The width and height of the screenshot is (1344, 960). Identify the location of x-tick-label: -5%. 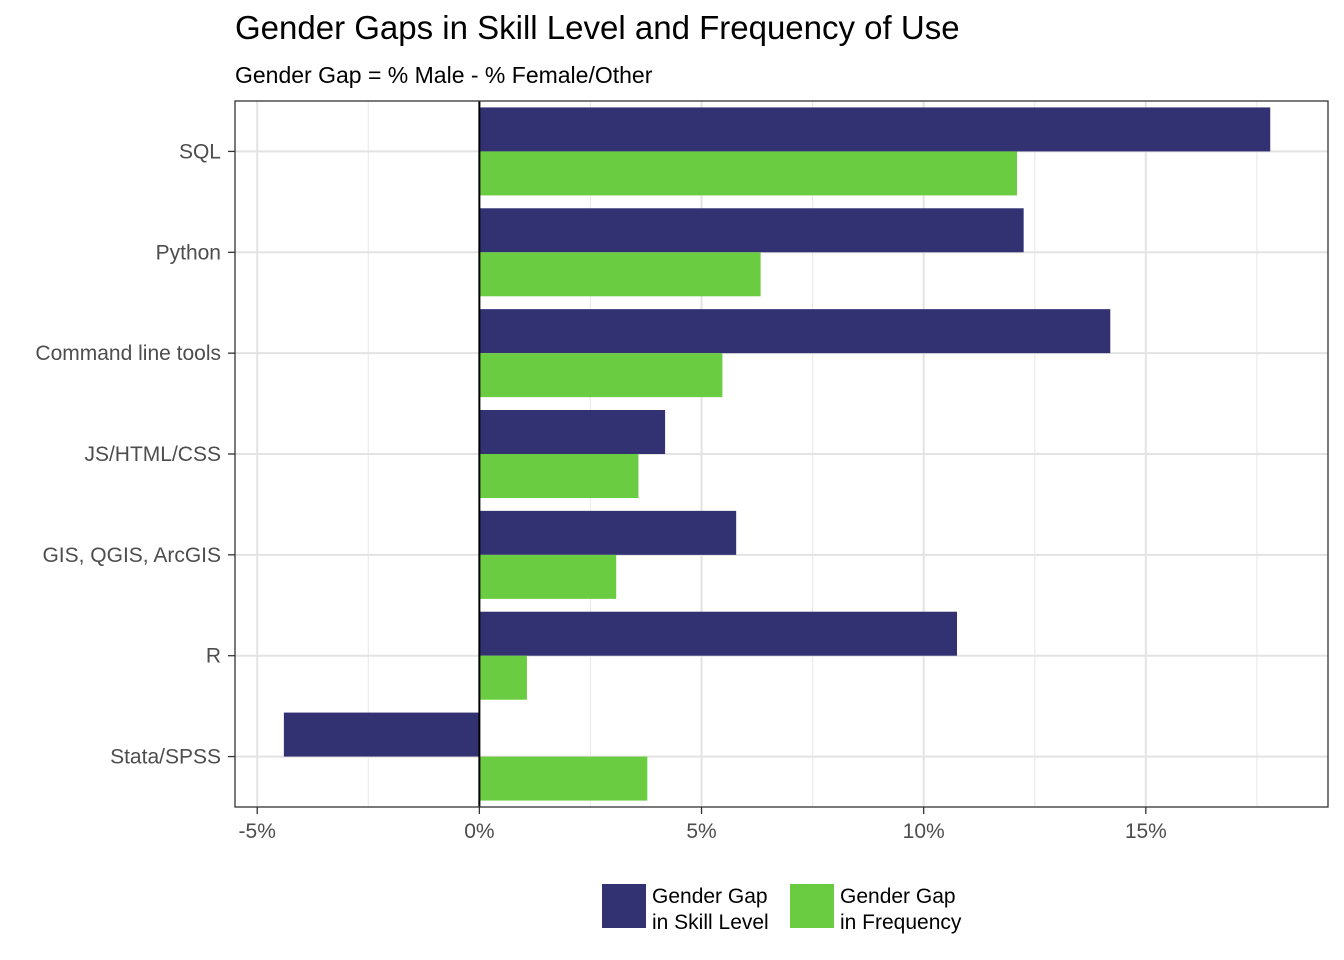
(257, 831).